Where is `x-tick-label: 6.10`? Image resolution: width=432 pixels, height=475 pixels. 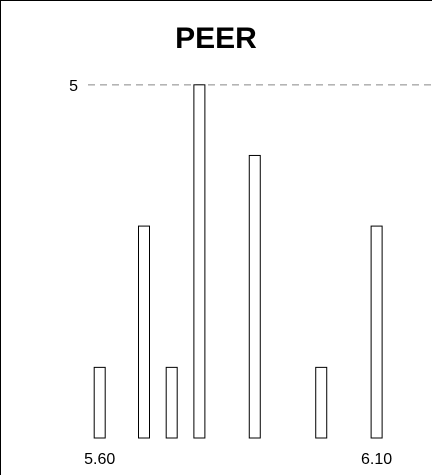
x-tick-label: 6.10 is located at coordinates (376, 459).